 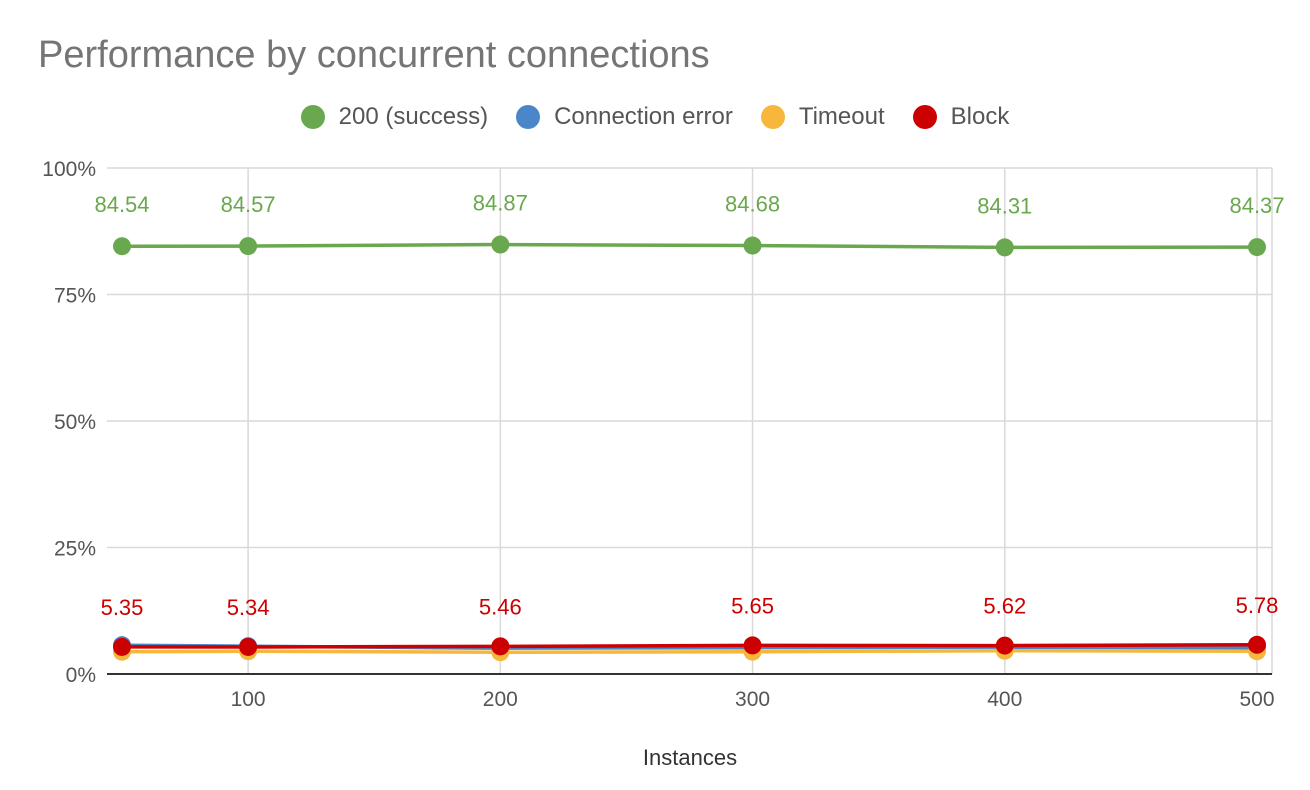 I want to click on x-tick-label: 500, so click(x=1256, y=699).